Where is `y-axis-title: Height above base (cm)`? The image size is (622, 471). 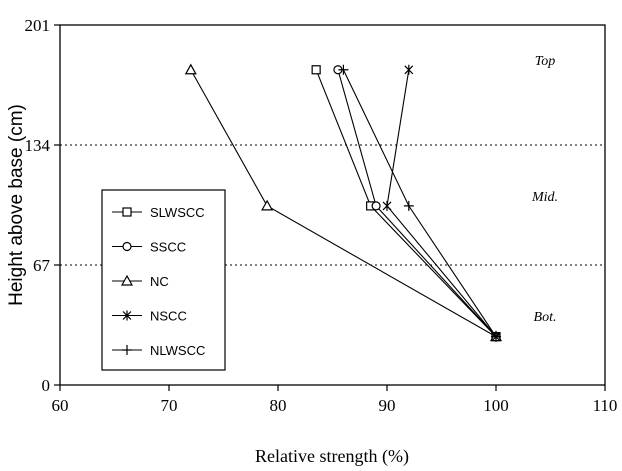
y-axis-title: Height above base (cm) is located at coordinates (16, 205).